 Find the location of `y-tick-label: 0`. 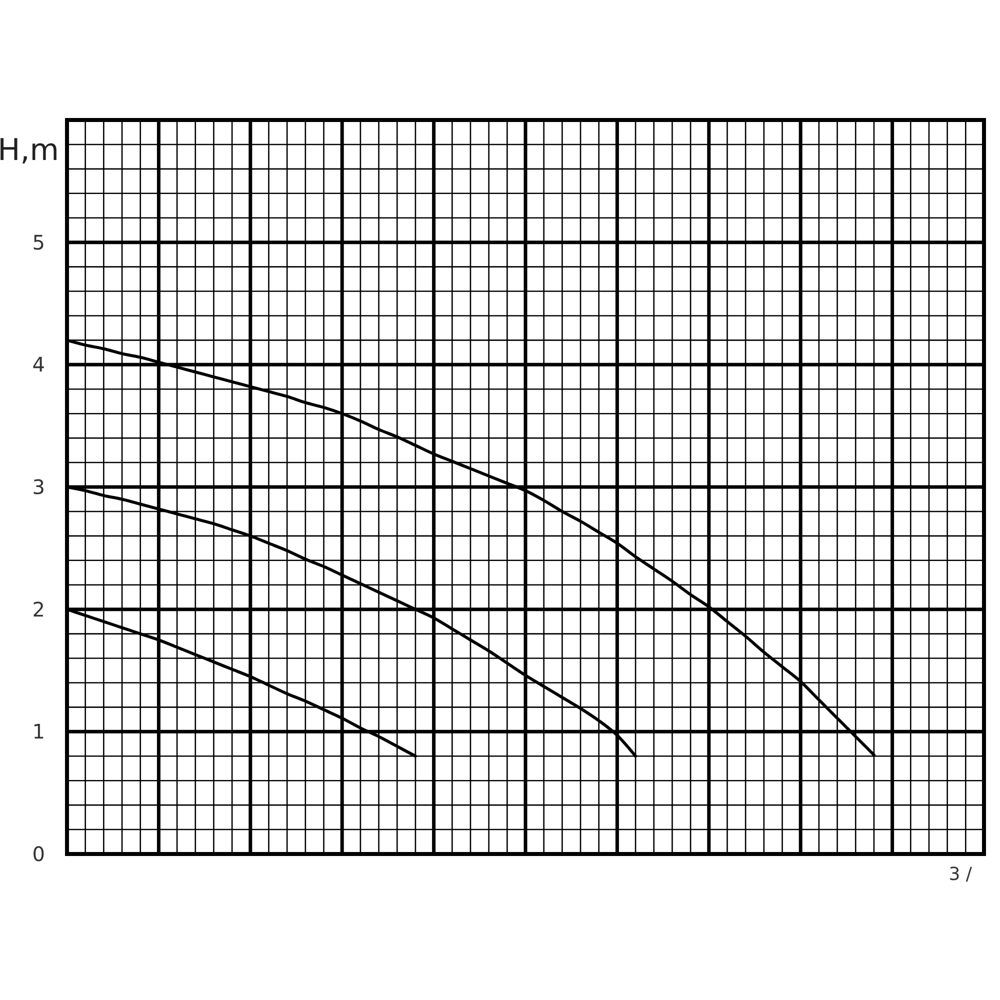

y-tick-label: 0 is located at coordinates (38, 854).